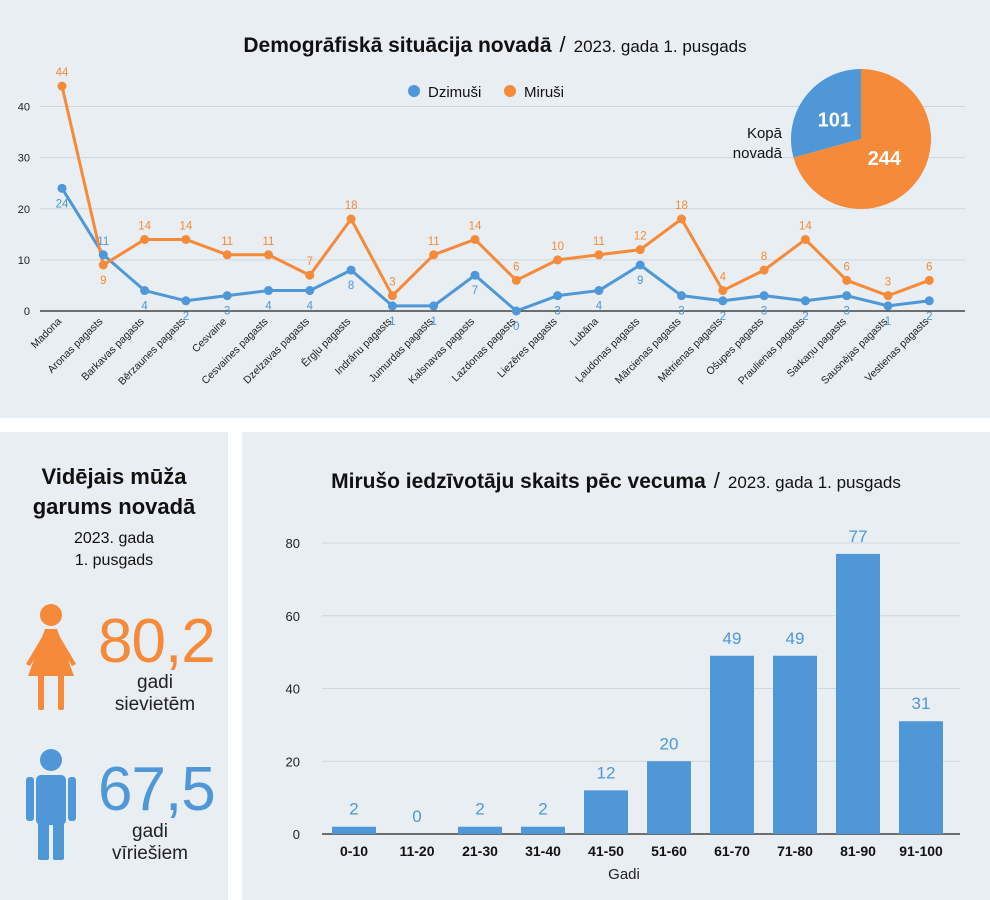 The width and height of the screenshot is (990, 900). What do you see at coordinates (826, 113) in the screenshot?
I see `pie-slice-births` at bounding box center [826, 113].